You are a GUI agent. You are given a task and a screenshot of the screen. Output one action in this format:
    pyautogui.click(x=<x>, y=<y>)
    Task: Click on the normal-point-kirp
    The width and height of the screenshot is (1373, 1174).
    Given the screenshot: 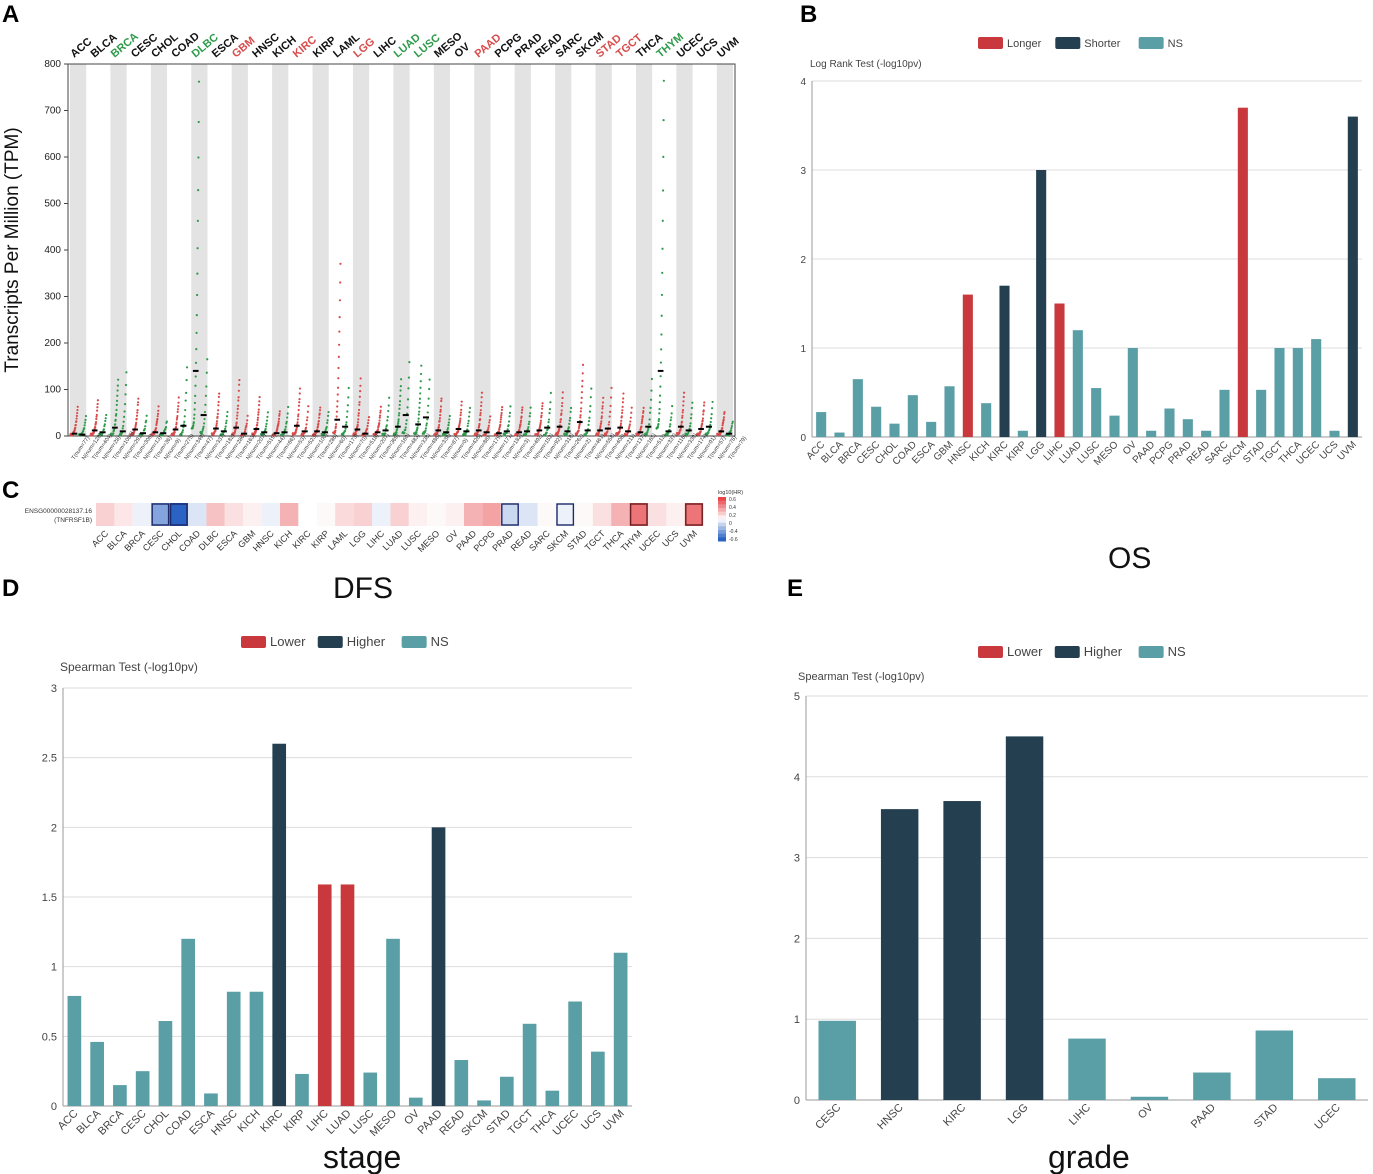 What is the action you would take?
    pyautogui.click(x=325, y=429)
    